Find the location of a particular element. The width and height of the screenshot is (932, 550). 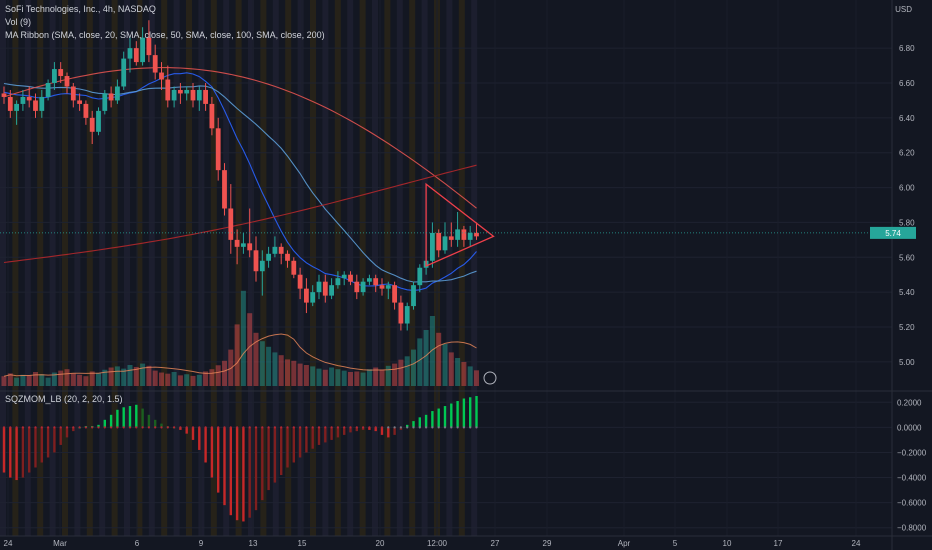

price-tick-label: 5.80 is located at coordinates (907, 222).